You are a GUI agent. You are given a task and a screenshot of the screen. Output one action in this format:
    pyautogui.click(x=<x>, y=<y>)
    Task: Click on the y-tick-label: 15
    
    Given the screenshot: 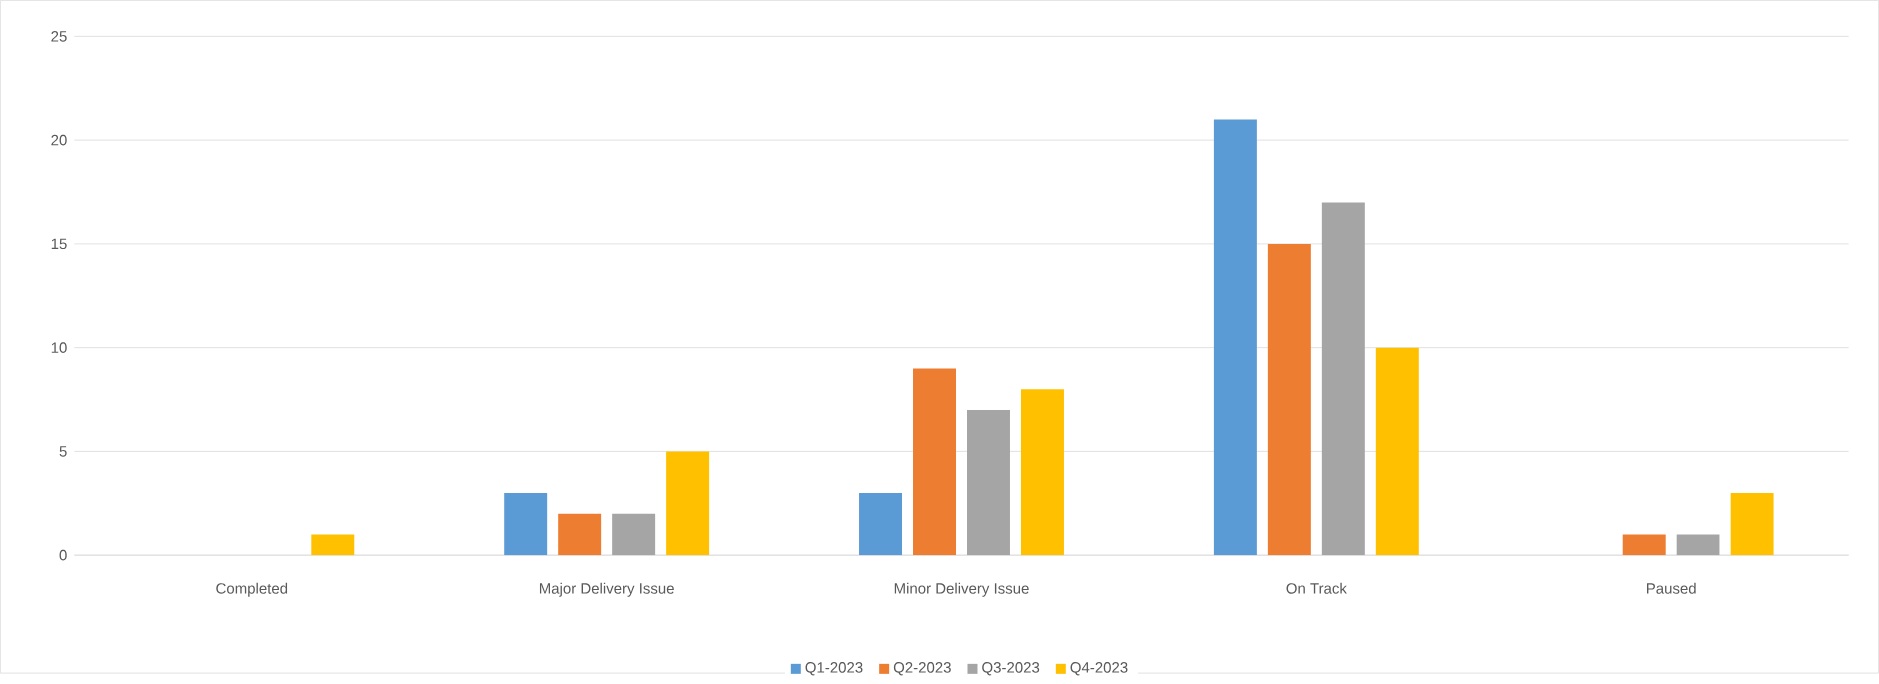 What is the action you would take?
    pyautogui.click(x=59, y=244)
    